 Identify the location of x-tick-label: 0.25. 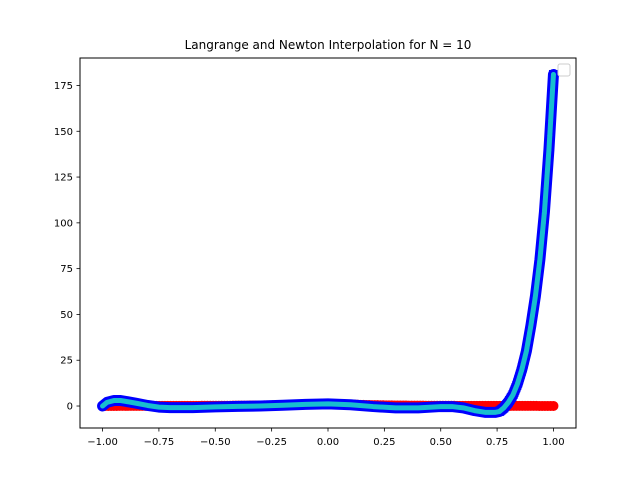
(384, 442).